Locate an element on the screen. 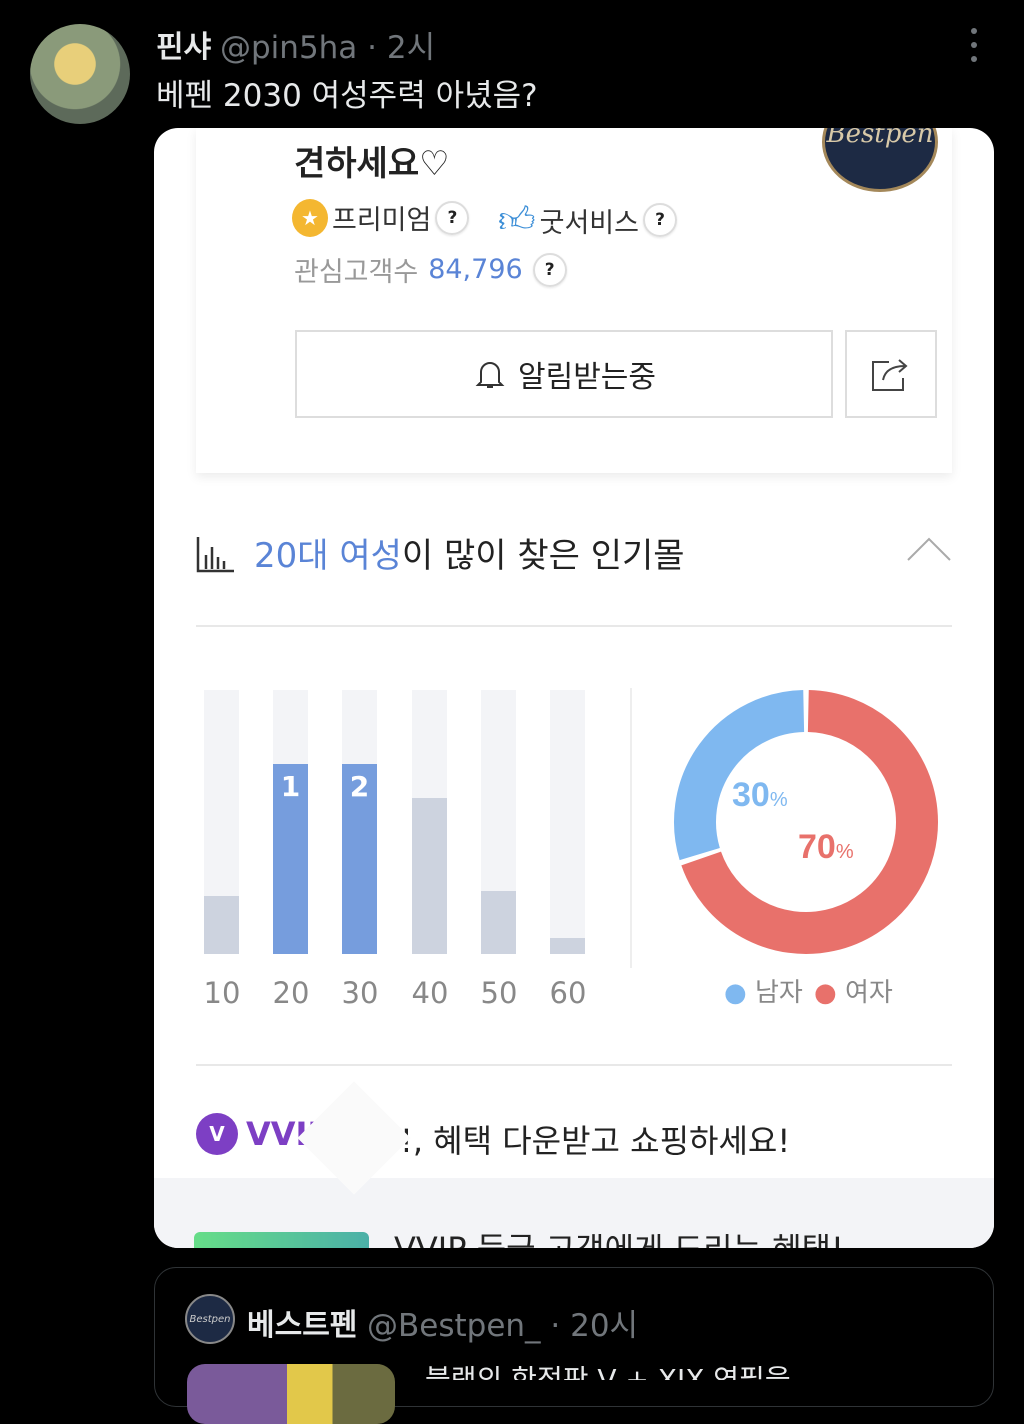  quoted-handle-time: @Bestpen_ · 20시 is located at coordinates (503, 1326).